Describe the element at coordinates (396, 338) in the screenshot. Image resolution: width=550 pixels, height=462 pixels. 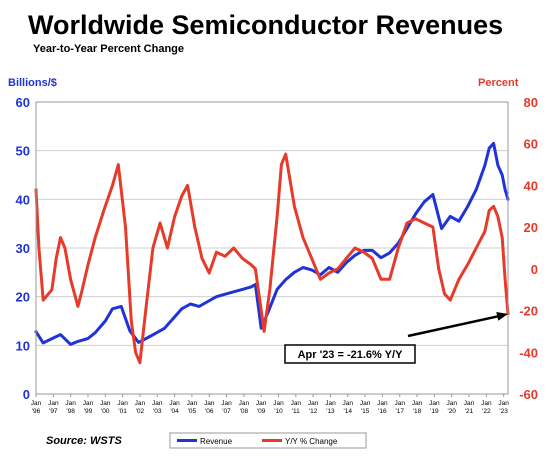
I see `annotation: Apr '23 = -21.6% Y/Y` at that location.